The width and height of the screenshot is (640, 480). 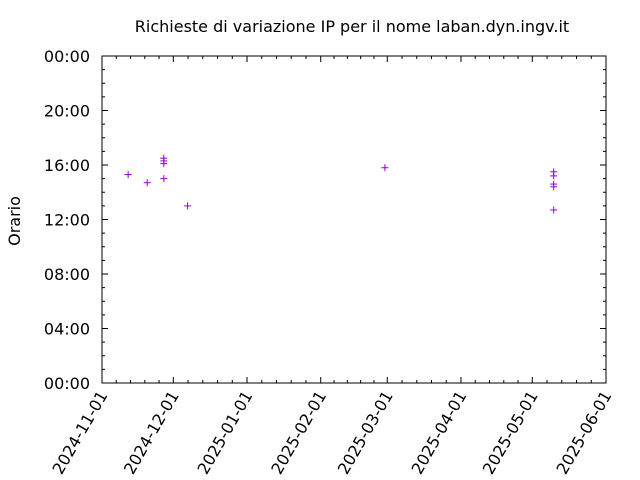 I want to click on data-points, so click(x=341, y=184).